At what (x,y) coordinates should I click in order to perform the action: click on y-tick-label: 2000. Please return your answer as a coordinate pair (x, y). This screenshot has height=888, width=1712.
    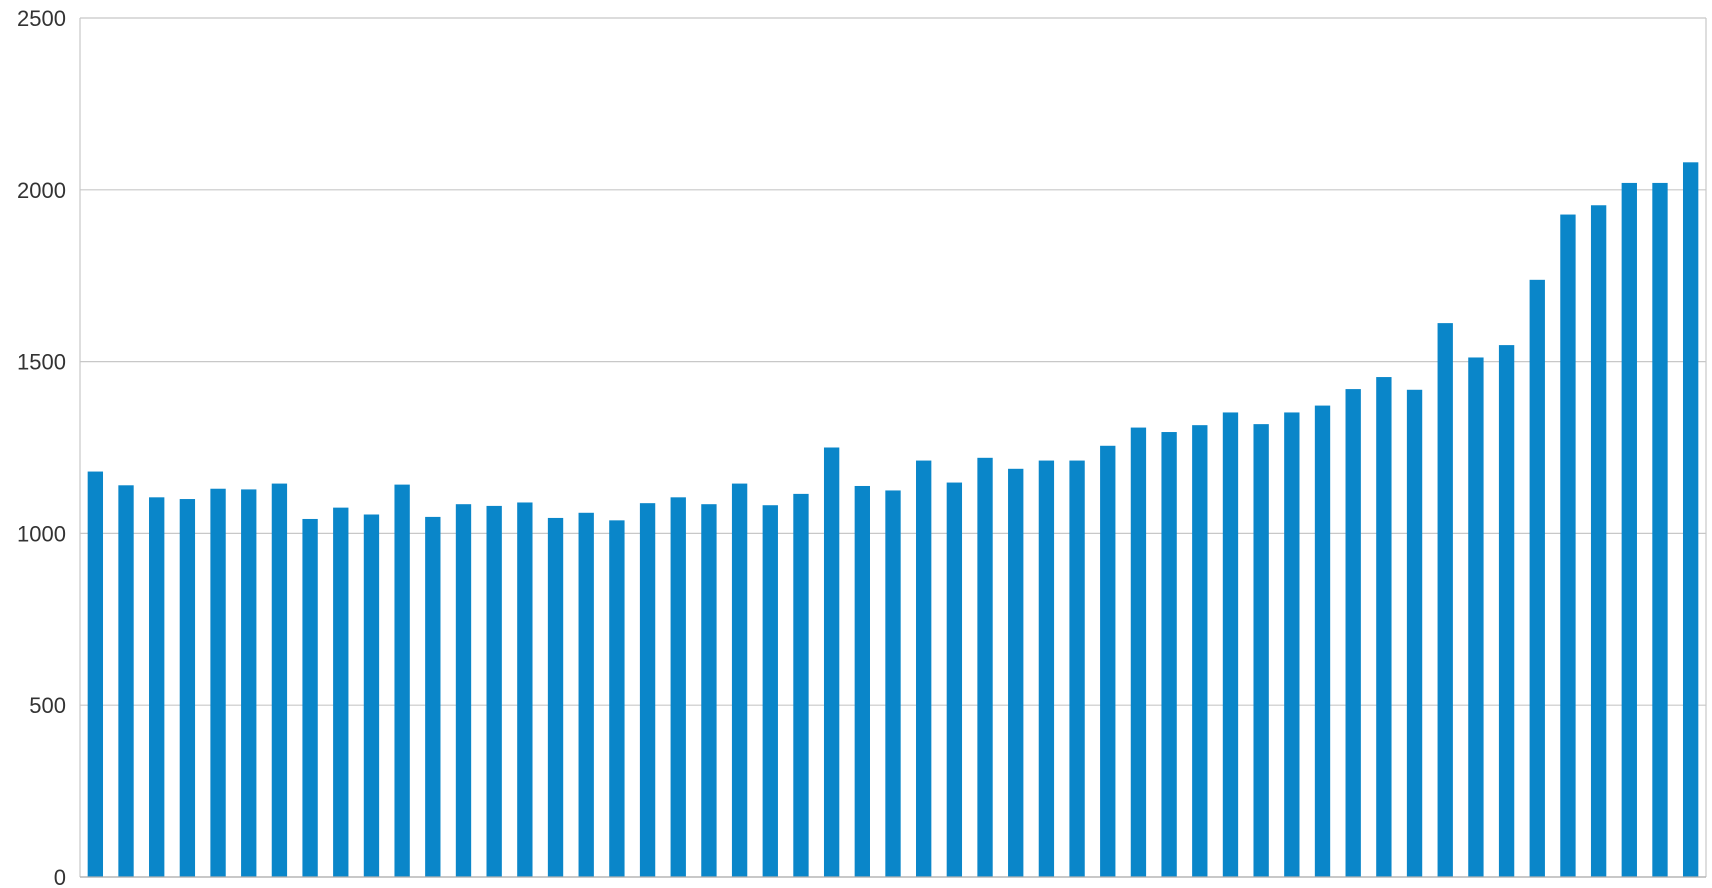
    Looking at the image, I should click on (41, 190).